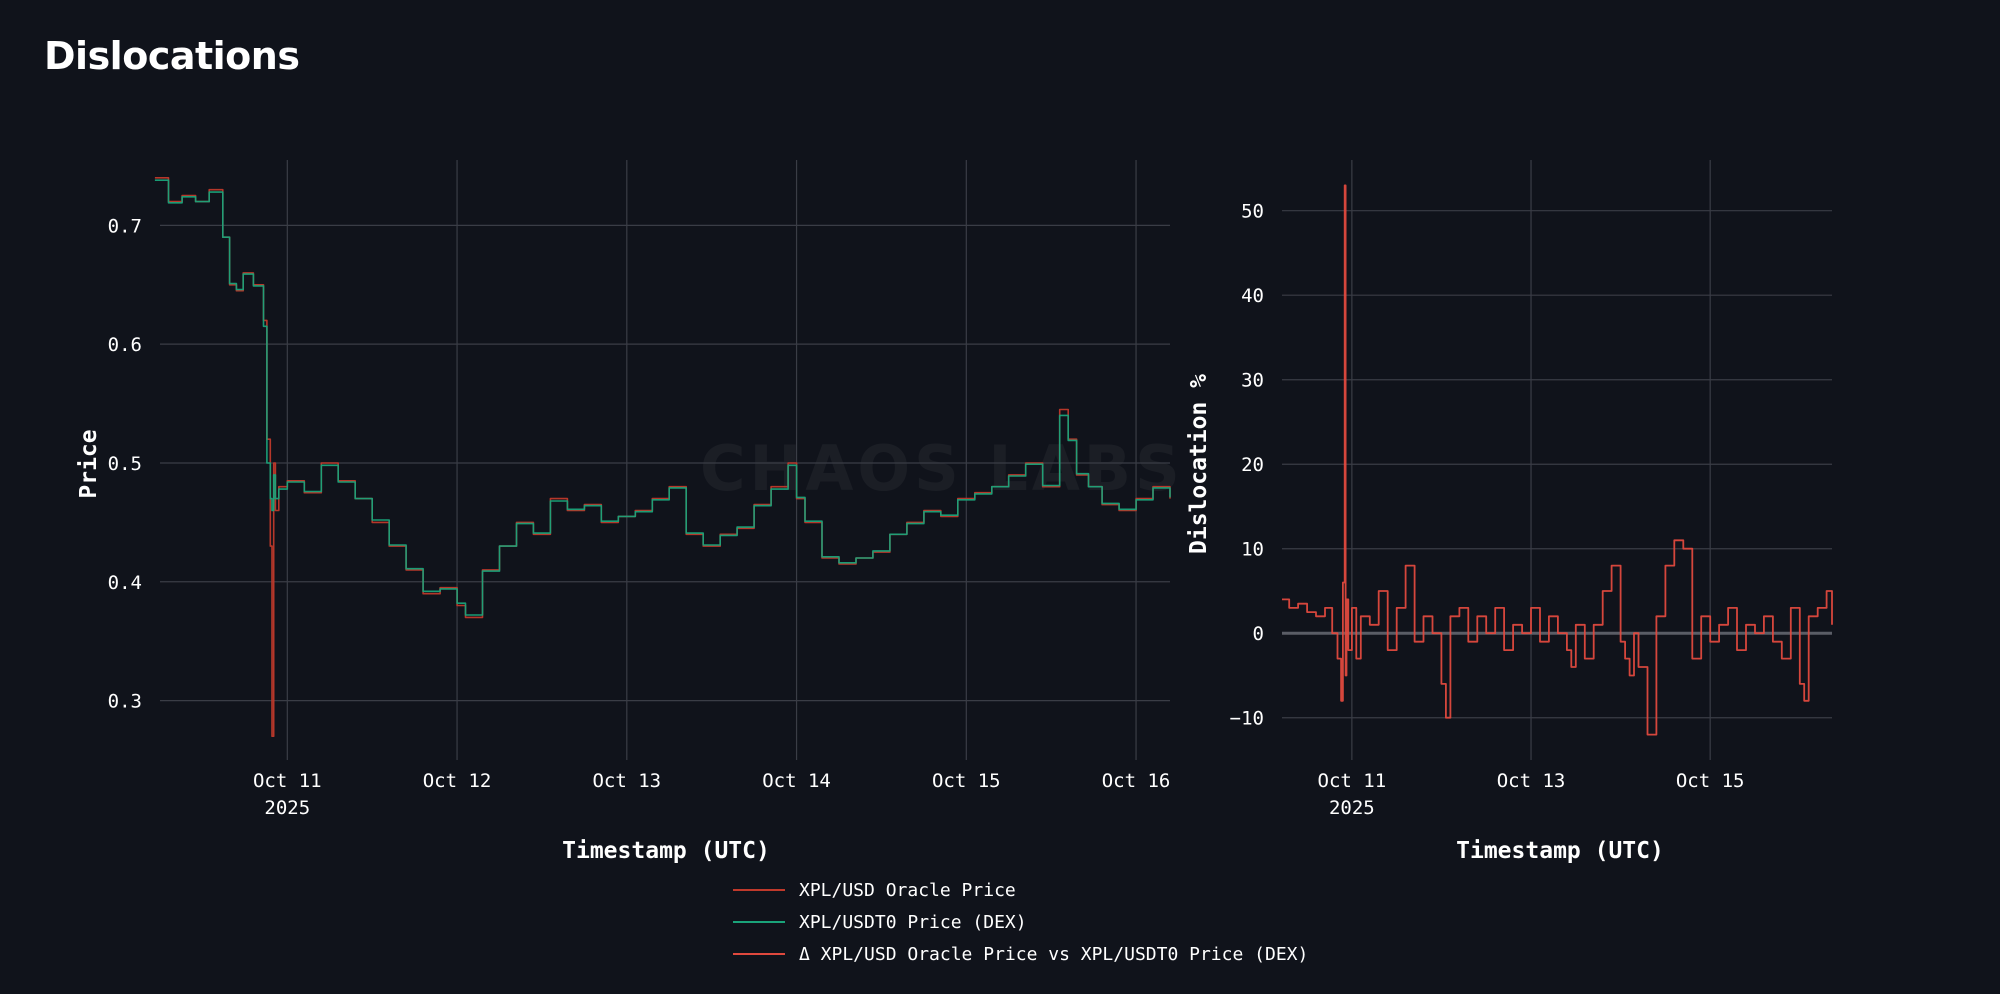 This screenshot has width=2000, height=994. Describe the element at coordinates (1252, 550) in the screenshot. I see `dislocation-y-tick-label: 10` at that location.